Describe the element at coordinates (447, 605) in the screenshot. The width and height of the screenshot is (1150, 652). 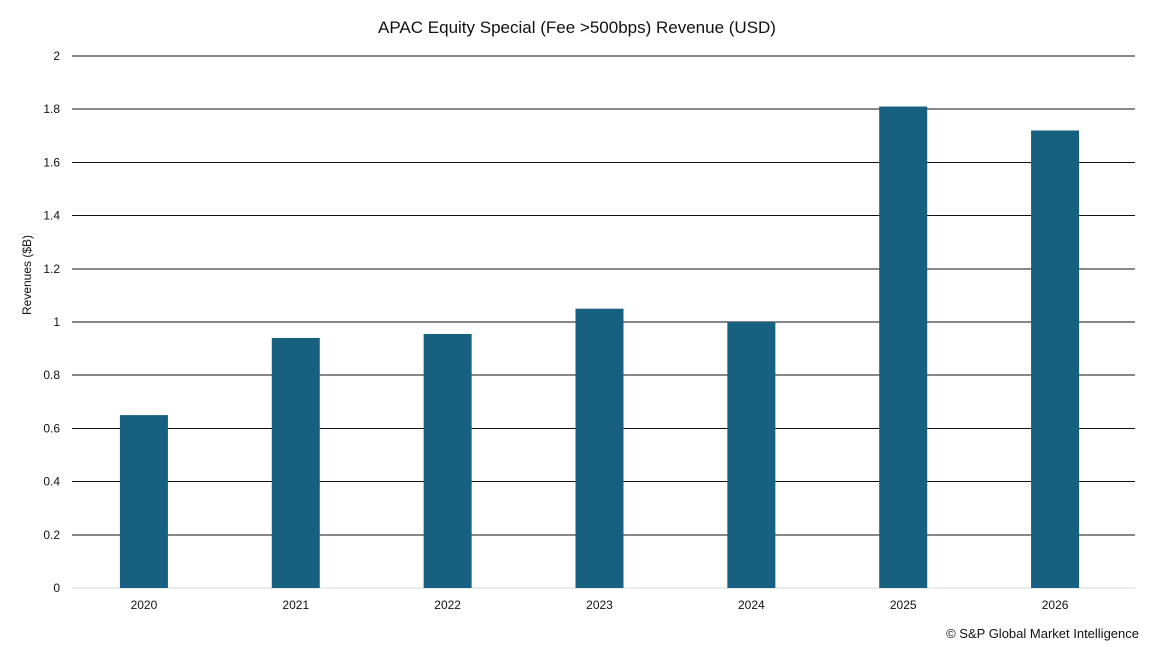
I see `x-tick-label: 2022` at that location.